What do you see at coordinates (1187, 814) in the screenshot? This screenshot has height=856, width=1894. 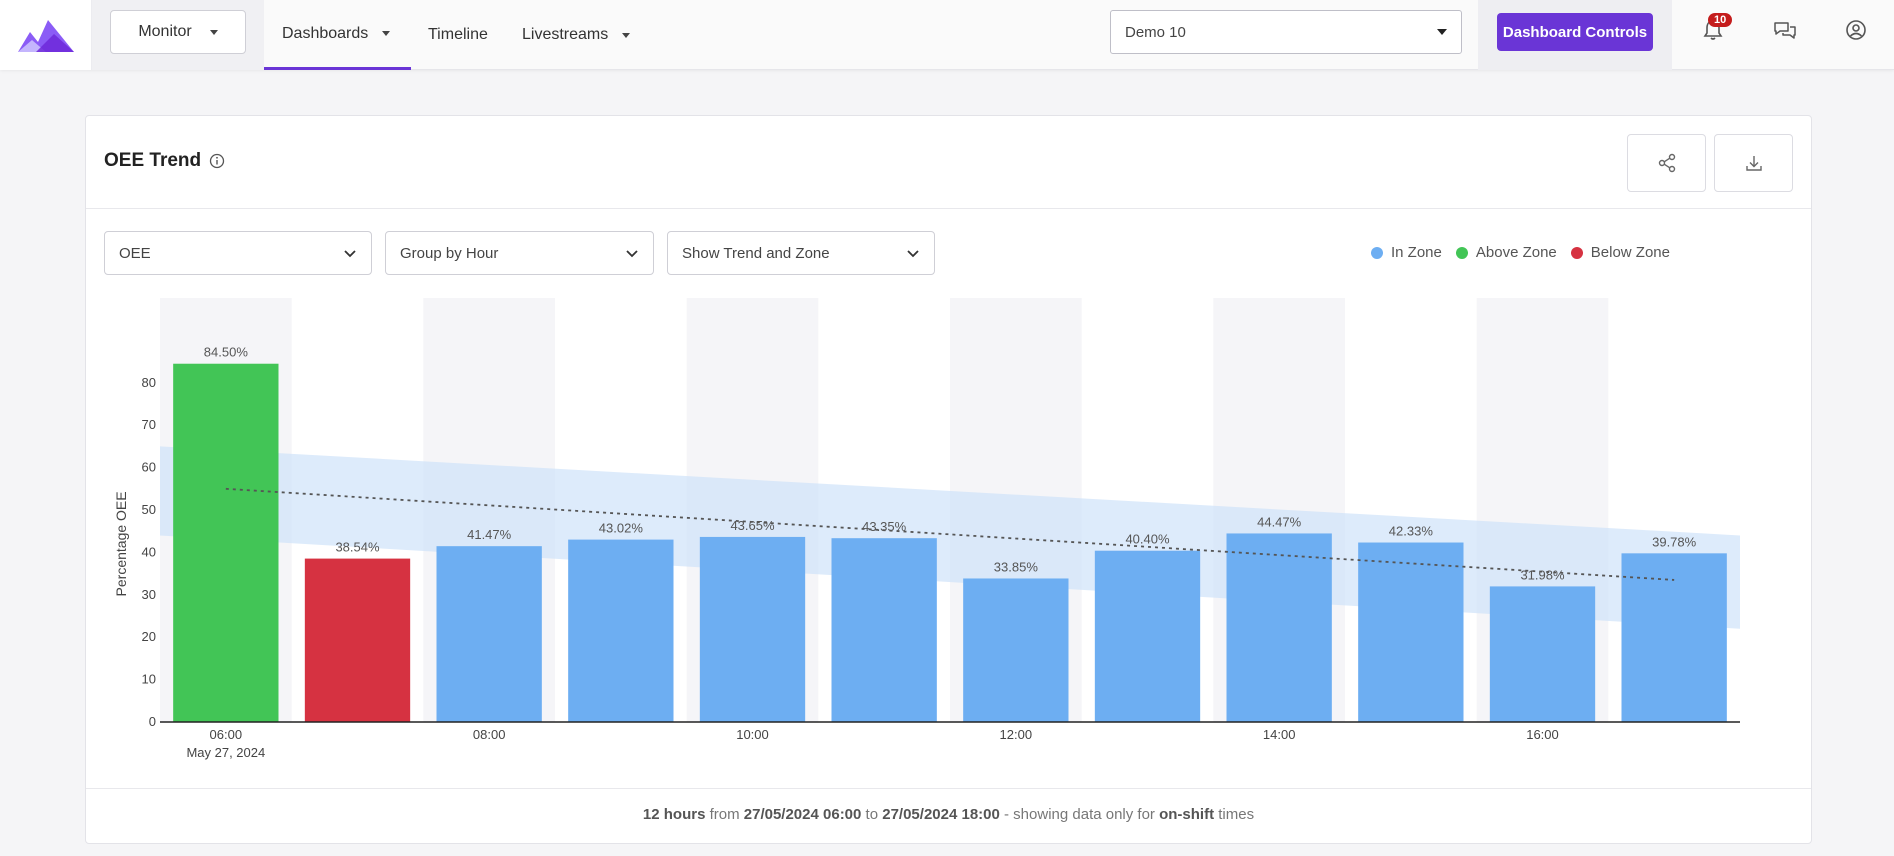 I see `footer-shift: on-shift` at bounding box center [1187, 814].